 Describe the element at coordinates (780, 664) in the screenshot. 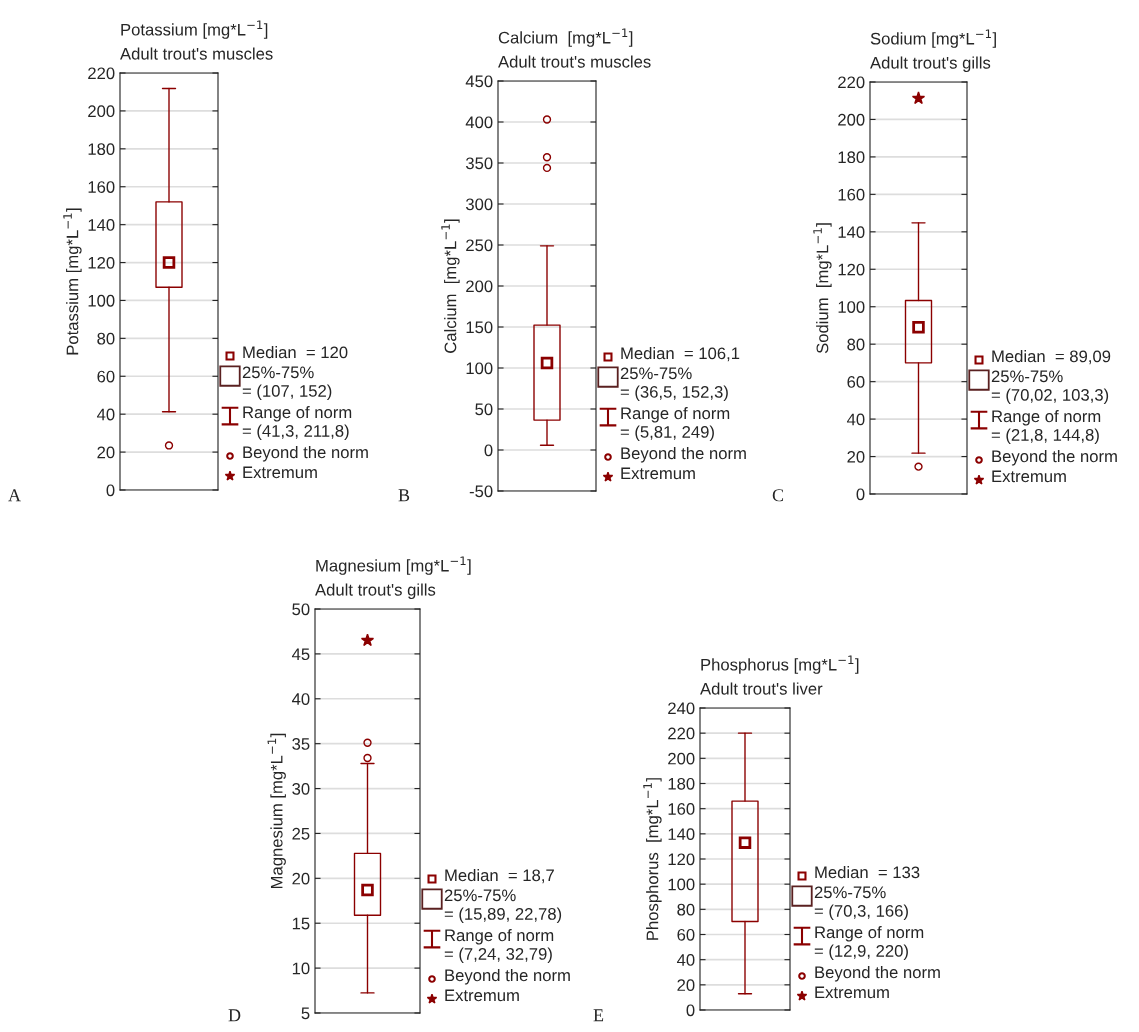

I see `chart-title: Phosphorus [mg*L$^{−1}$]` at that location.